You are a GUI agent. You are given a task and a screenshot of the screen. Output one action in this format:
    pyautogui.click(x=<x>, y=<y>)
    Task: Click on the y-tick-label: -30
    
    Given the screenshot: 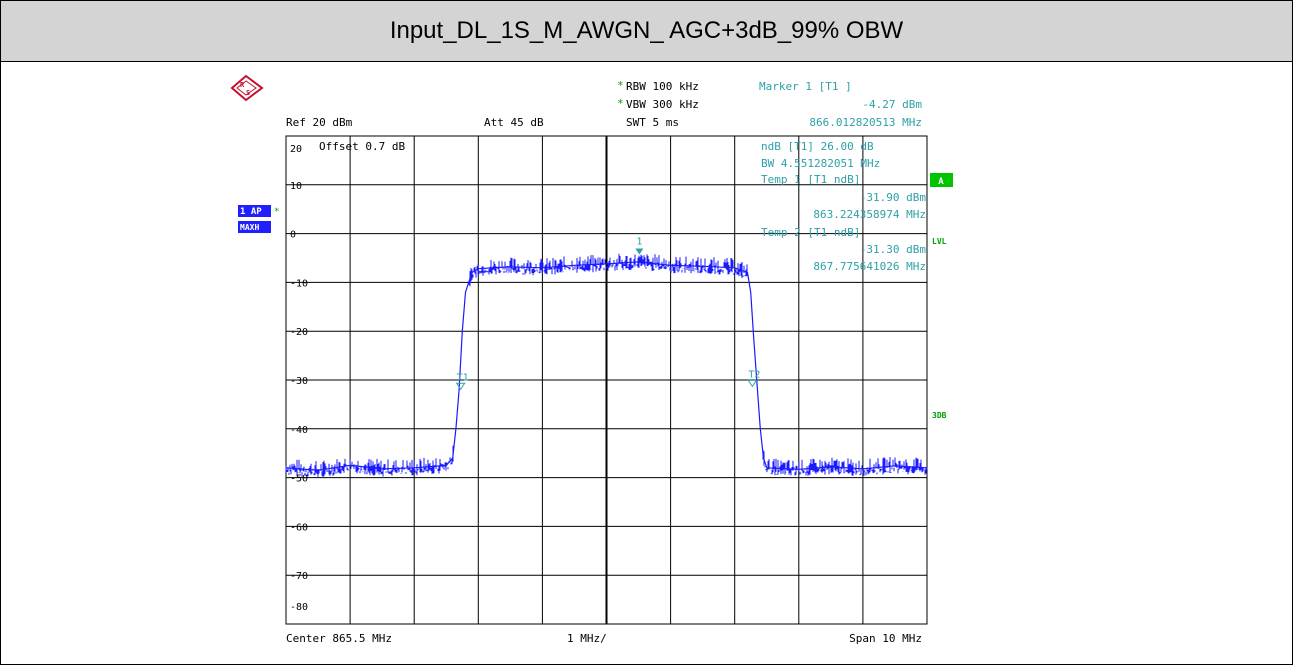 What is the action you would take?
    pyautogui.click(x=299, y=381)
    